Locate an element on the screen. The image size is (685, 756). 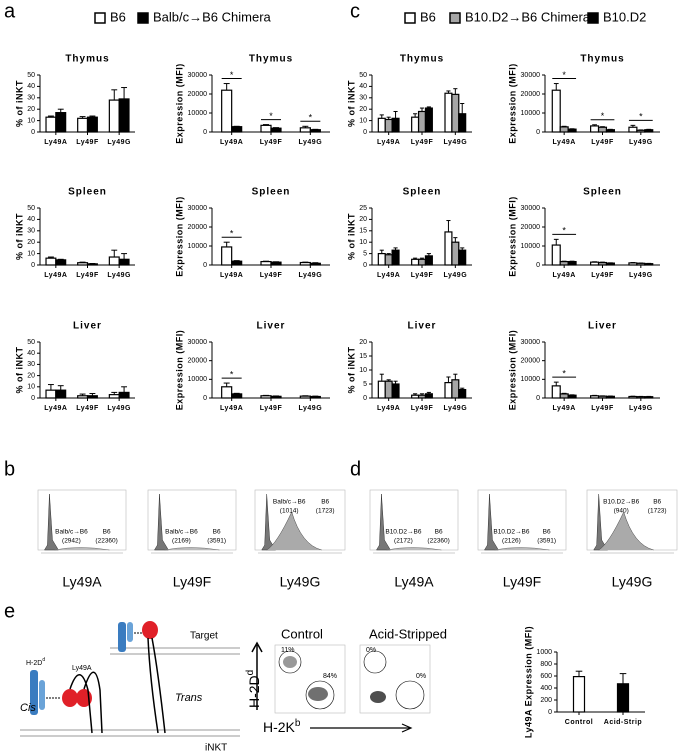
population-label: B6 is located at coordinates (657, 502).